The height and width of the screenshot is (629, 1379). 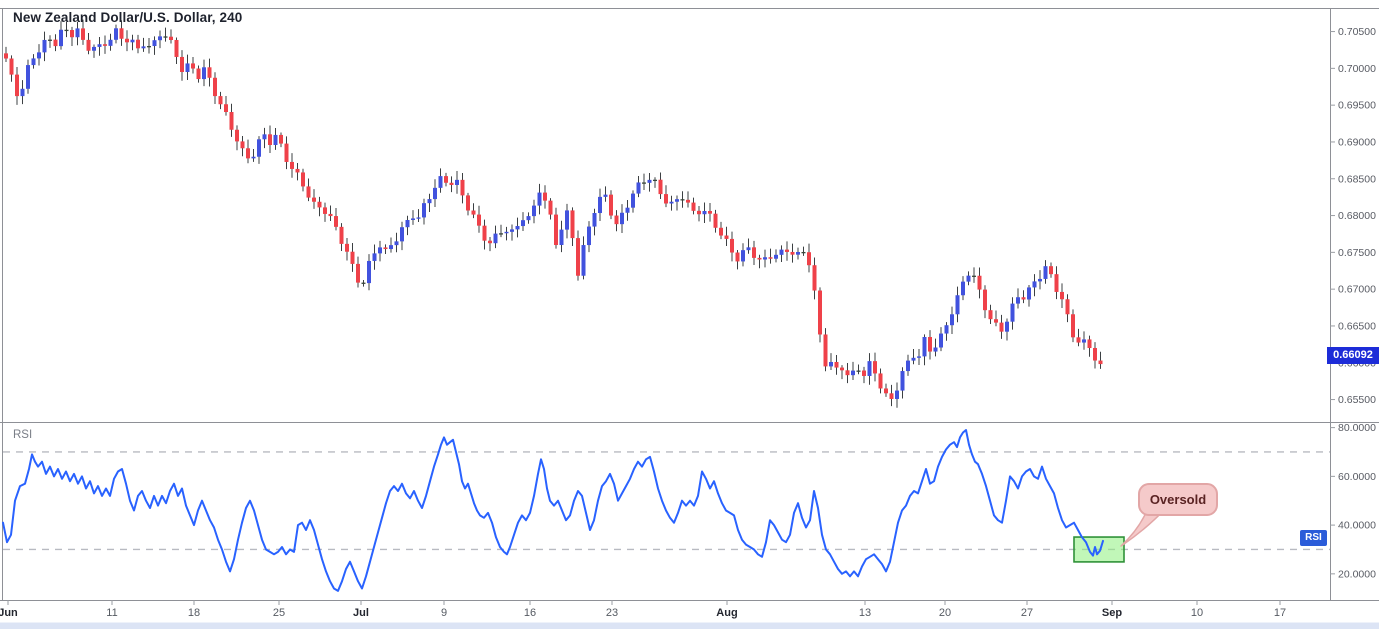 I want to click on bottom-strip, so click(x=689, y=625).